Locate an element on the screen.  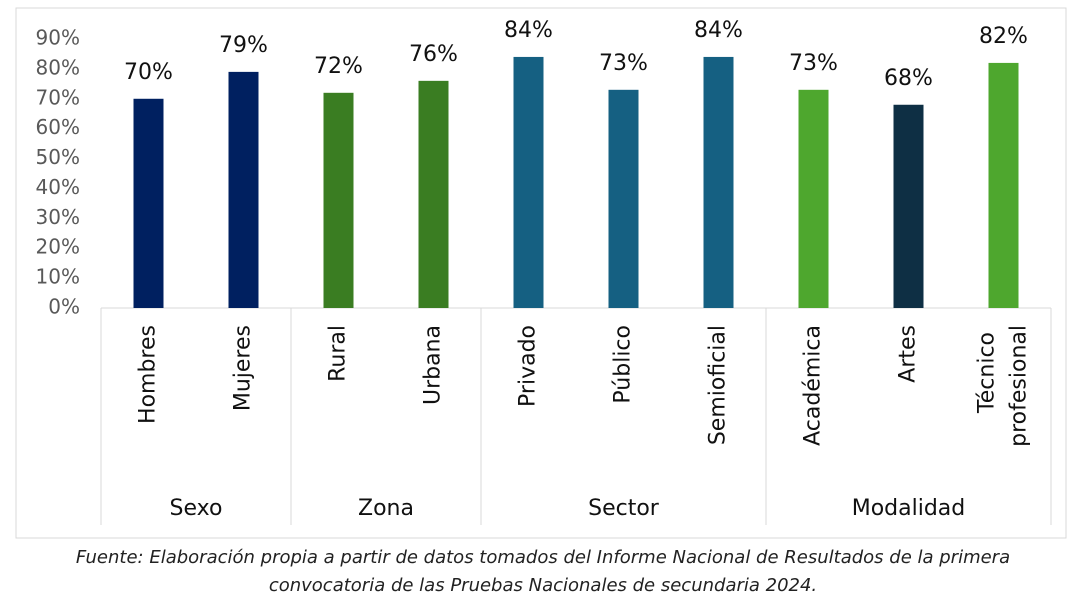
y-tick-label: 10% is located at coordinates (58, 277).